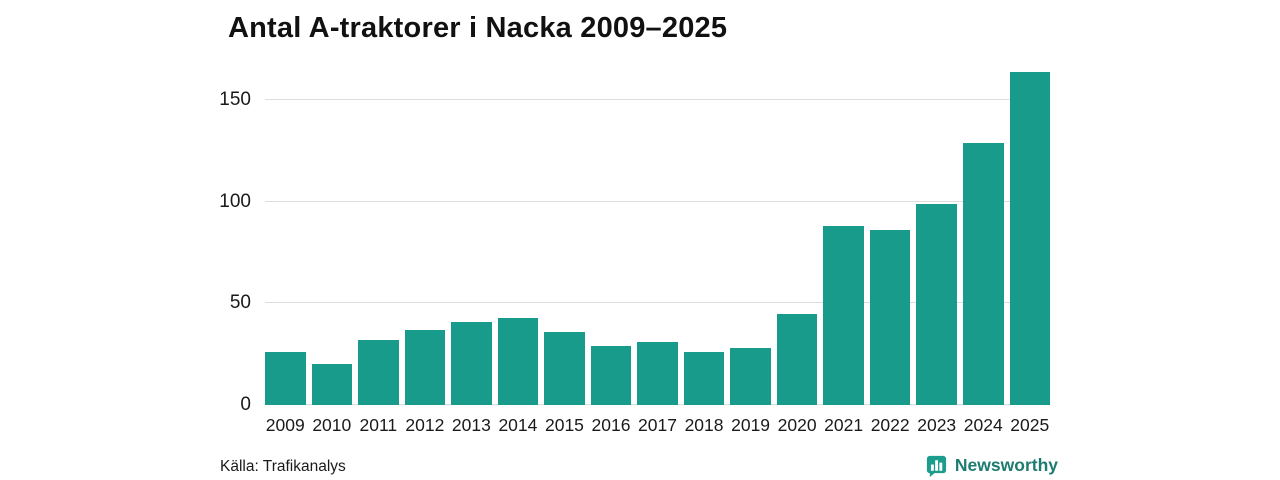 Image resolution: width=1280 pixels, height=480 pixels. What do you see at coordinates (704, 378) in the screenshot?
I see `bar-2018` at bounding box center [704, 378].